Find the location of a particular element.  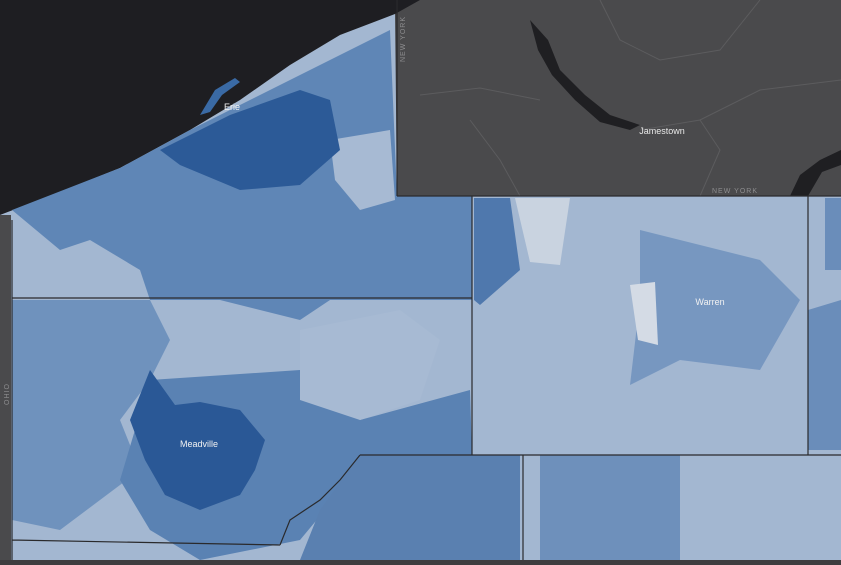

state-label: OHIO is located at coordinates (7, 394).